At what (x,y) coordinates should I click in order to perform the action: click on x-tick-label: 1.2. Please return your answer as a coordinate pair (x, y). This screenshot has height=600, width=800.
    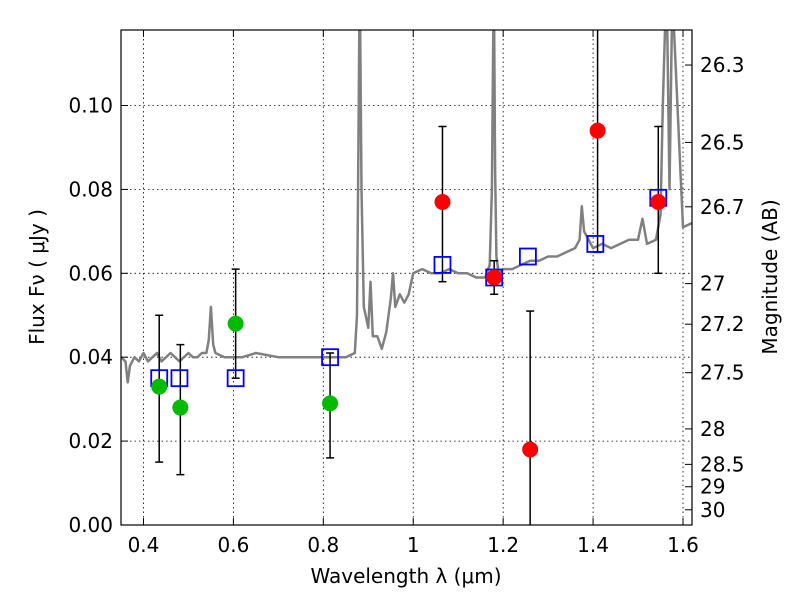
    Looking at the image, I should click on (503, 545).